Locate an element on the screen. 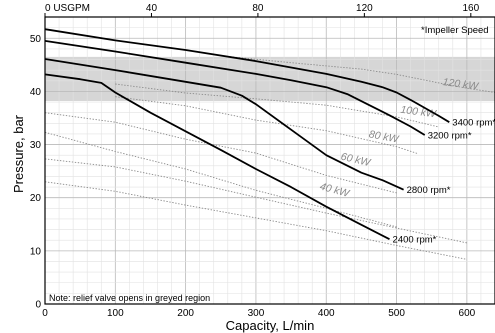 This screenshot has height=333, width=495. y-tick-label: 30 is located at coordinates (36, 145).